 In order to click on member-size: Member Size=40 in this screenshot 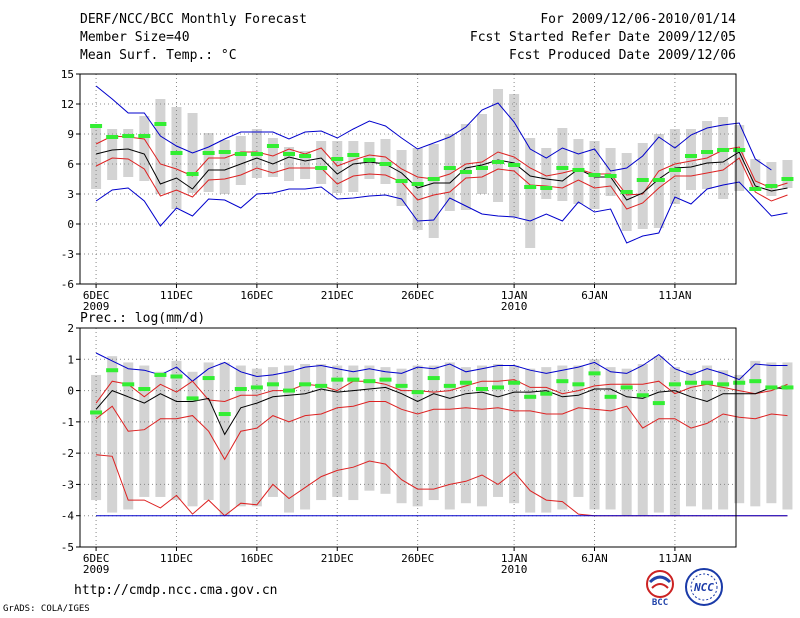, I will do `click(135, 37)`.